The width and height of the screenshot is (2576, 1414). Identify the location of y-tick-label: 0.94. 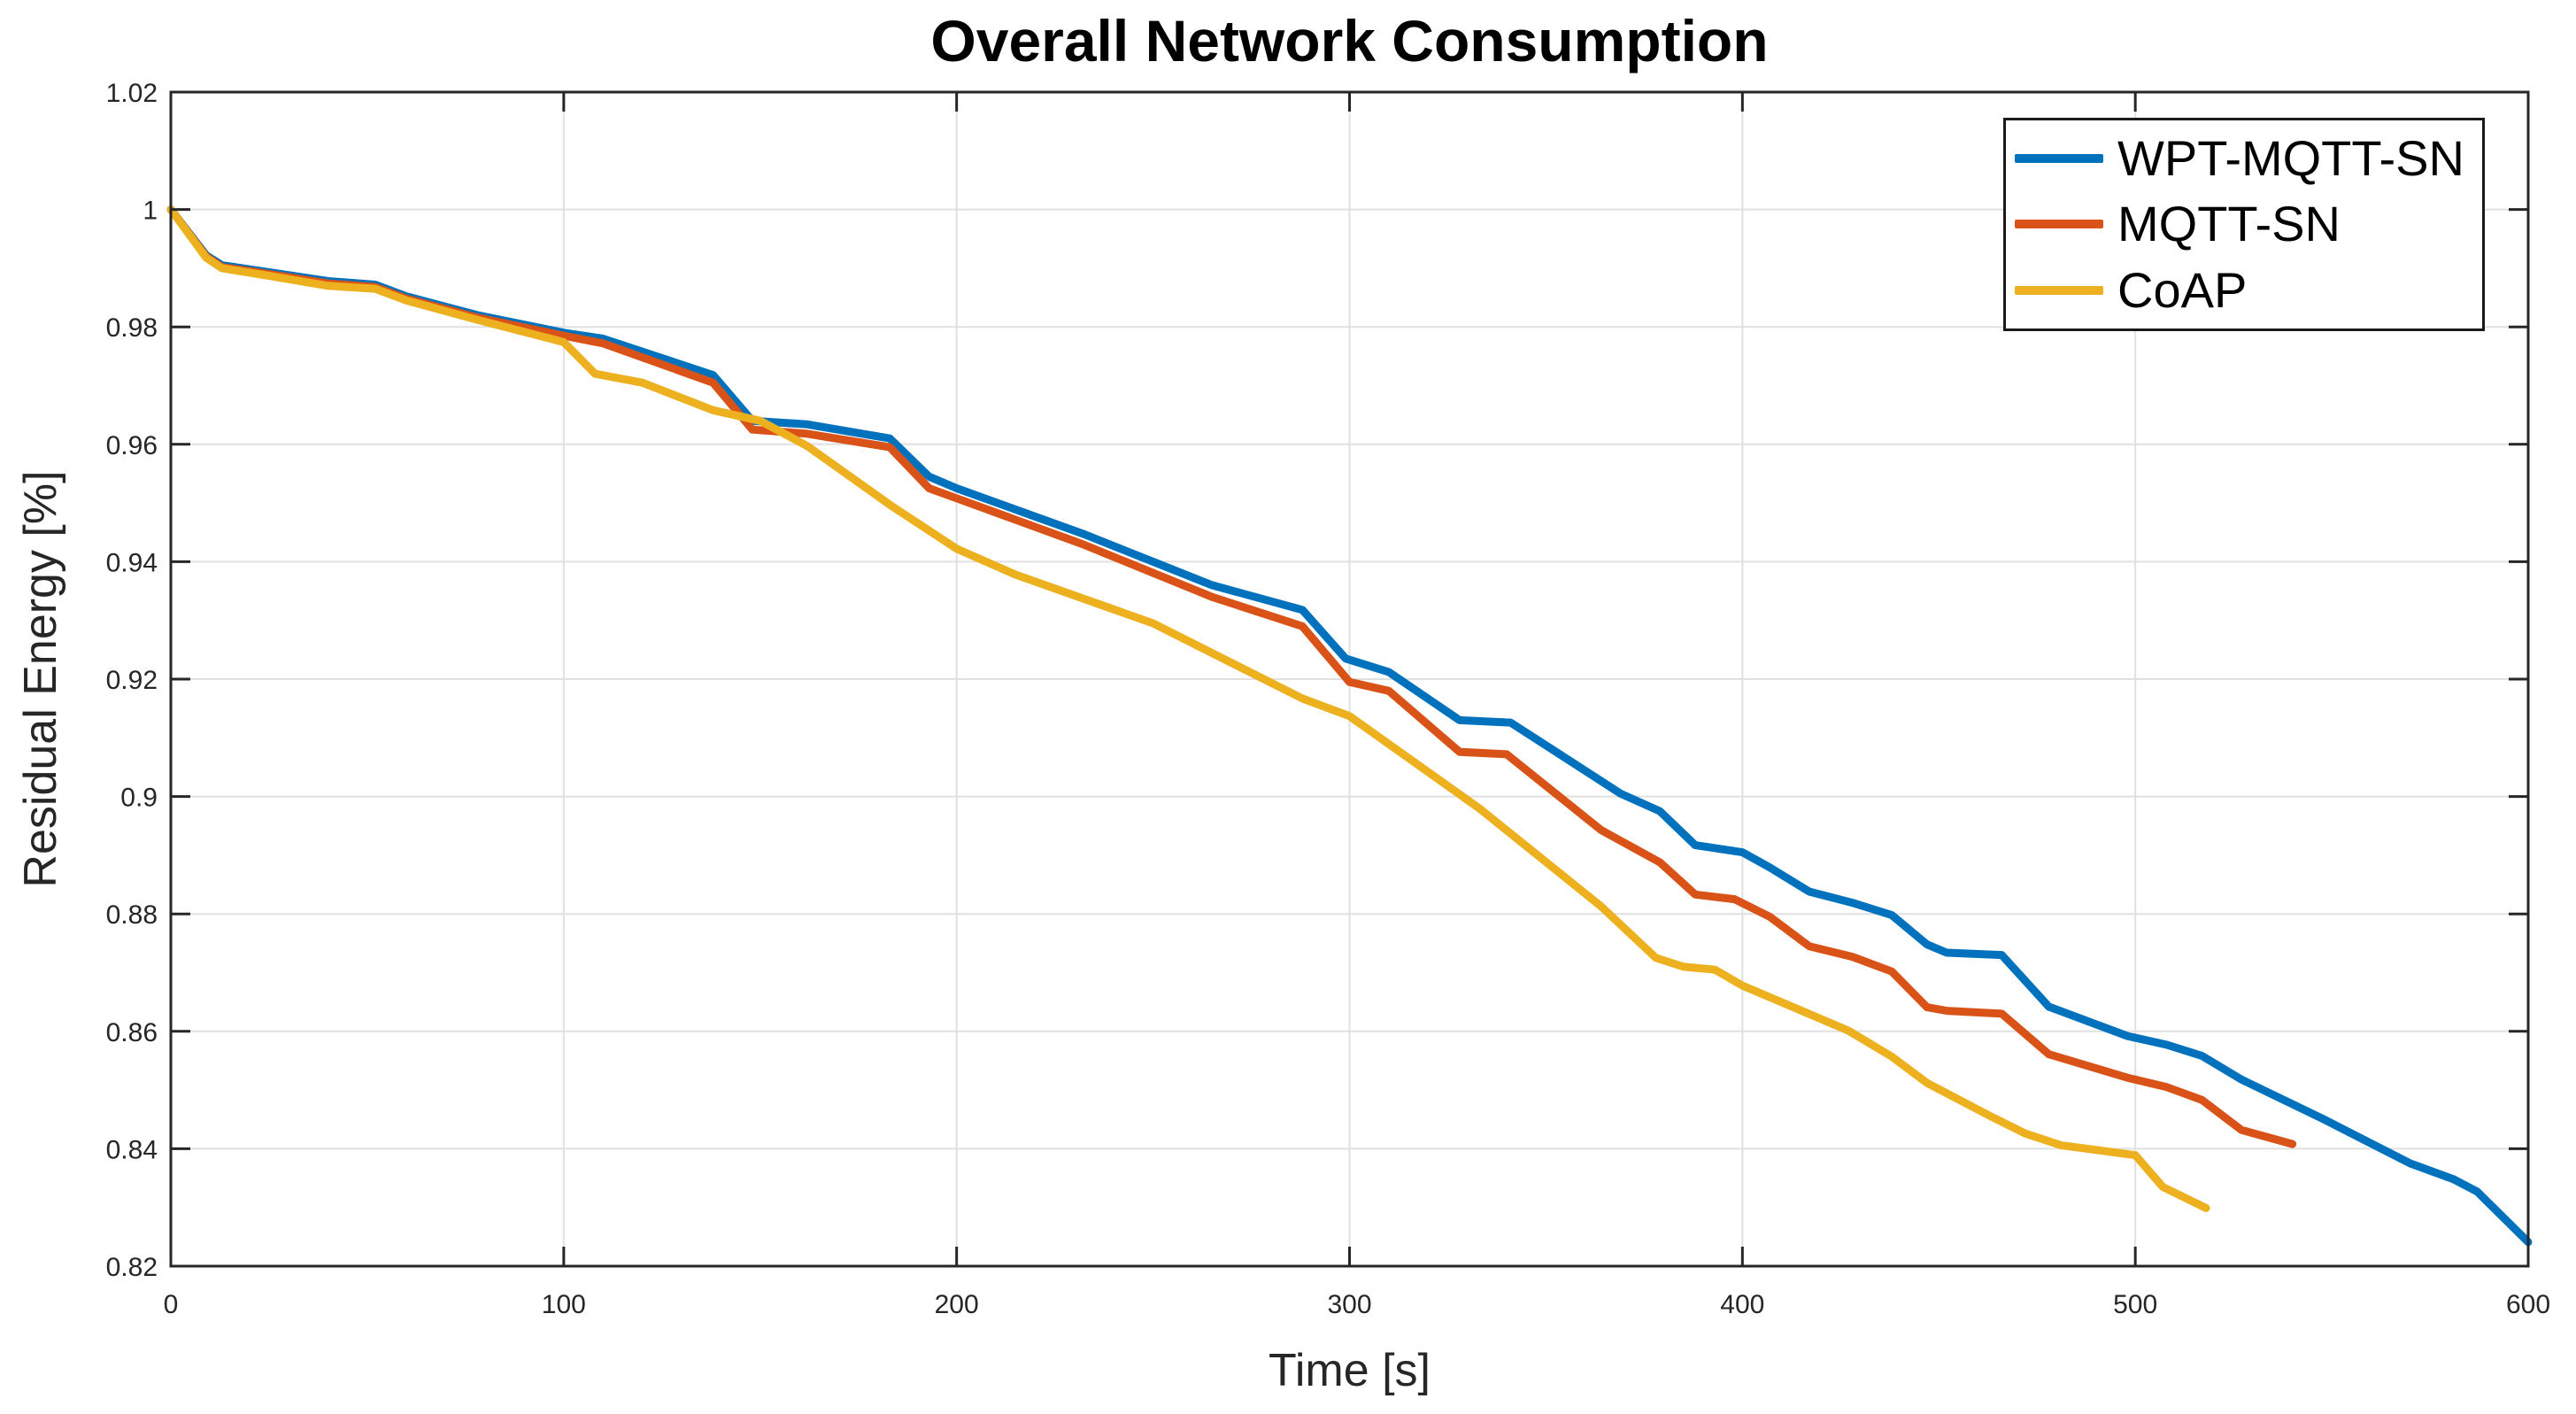
(132, 563).